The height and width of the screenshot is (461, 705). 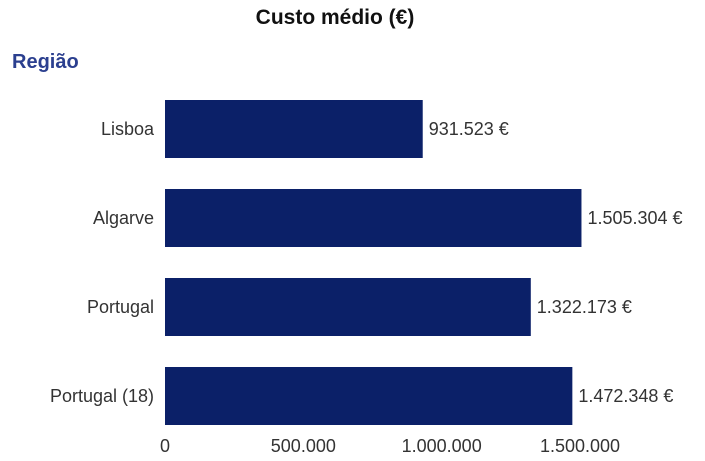 I want to click on category-axis-title: Região, so click(x=45, y=62).